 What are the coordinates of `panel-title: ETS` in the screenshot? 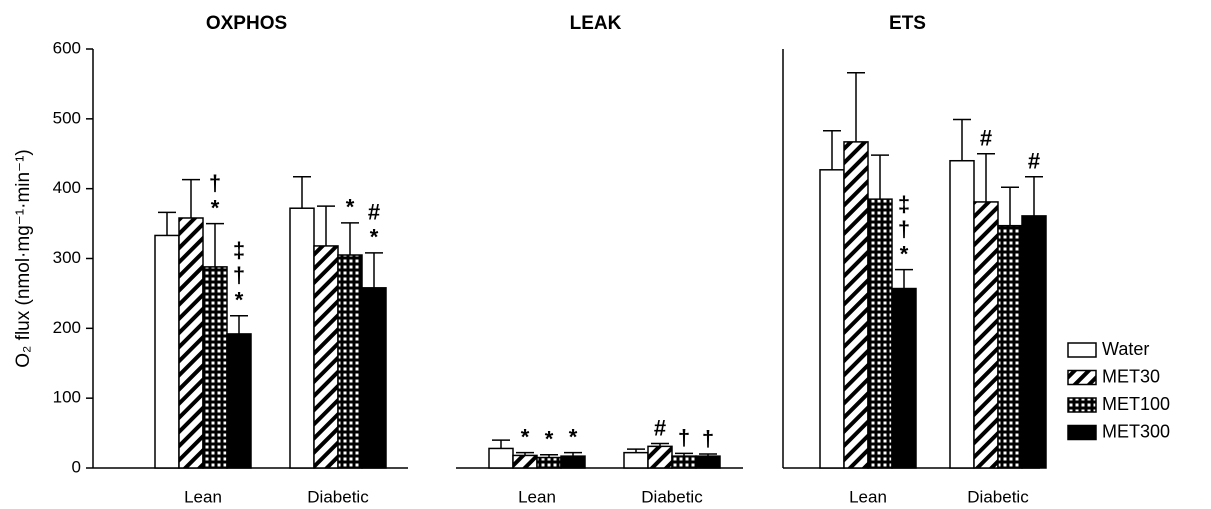 It's located at (907, 23).